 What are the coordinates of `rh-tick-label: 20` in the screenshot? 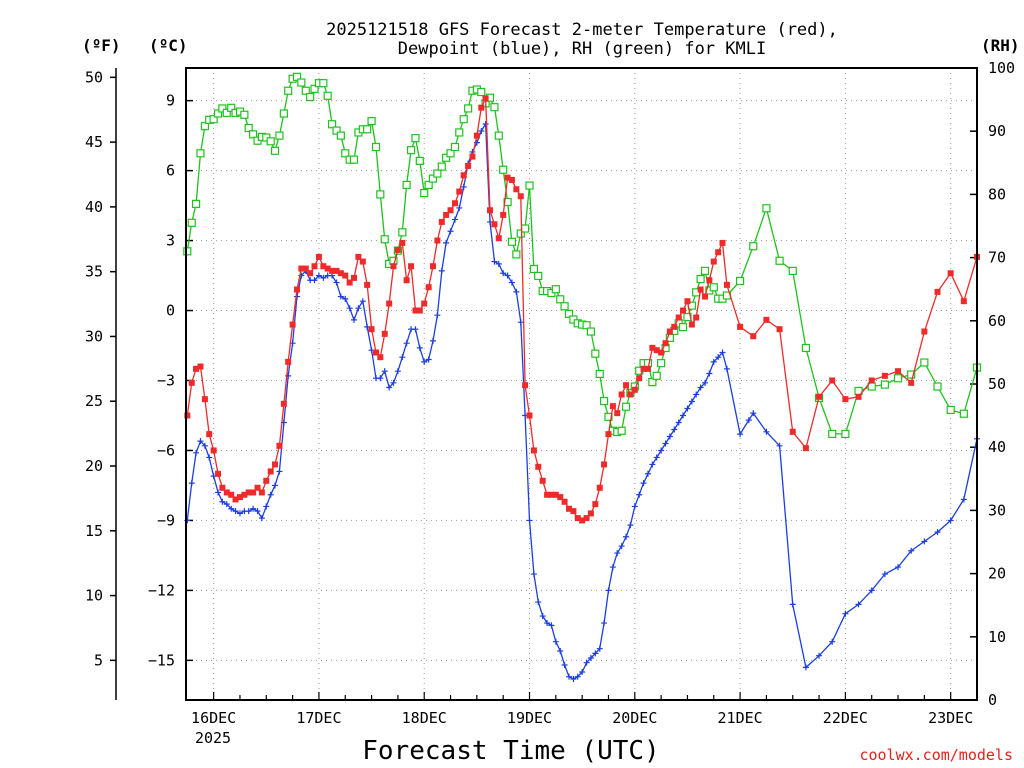 It's located at (997, 574).